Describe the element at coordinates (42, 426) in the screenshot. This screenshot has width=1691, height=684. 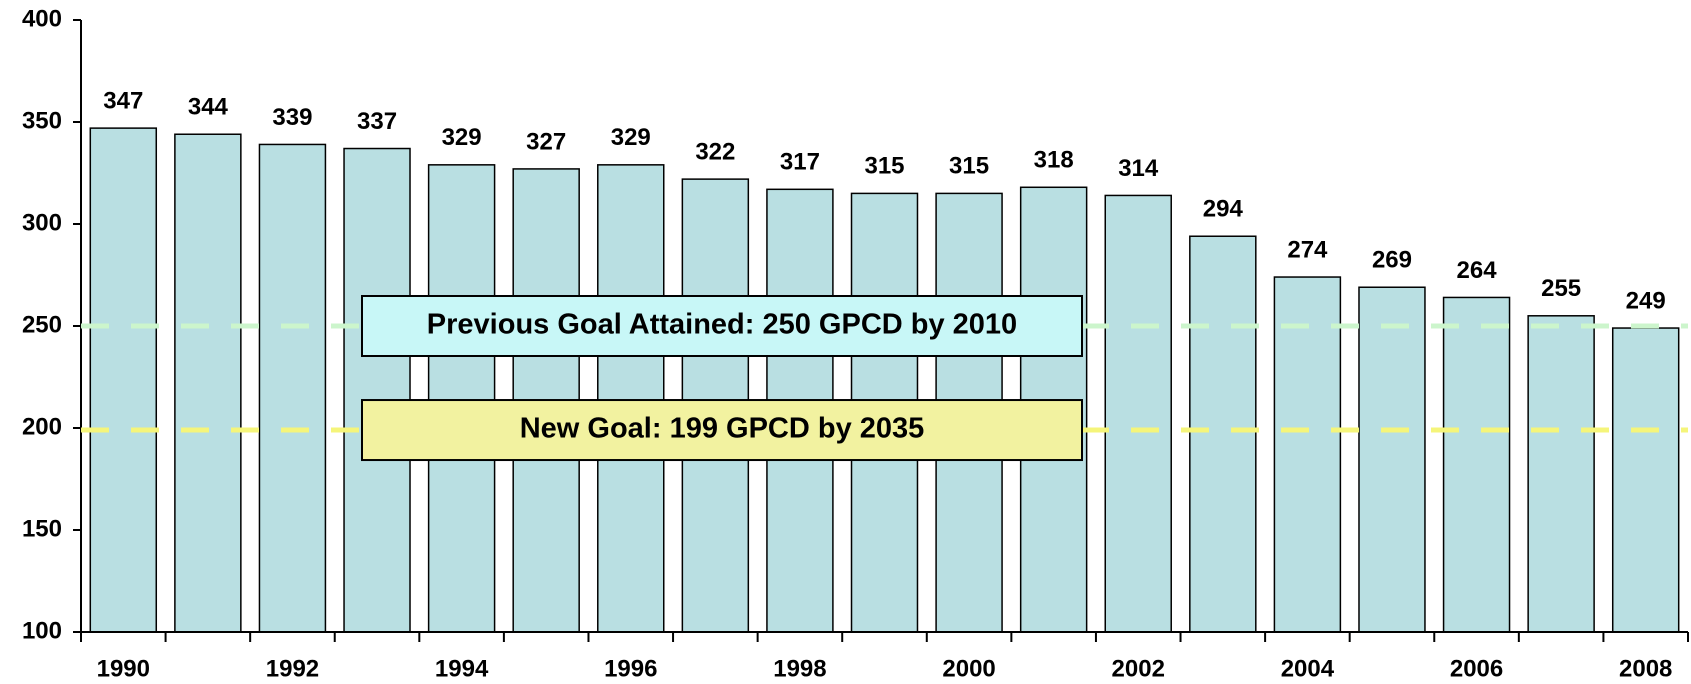
I see `y-tick-label: 200` at that location.